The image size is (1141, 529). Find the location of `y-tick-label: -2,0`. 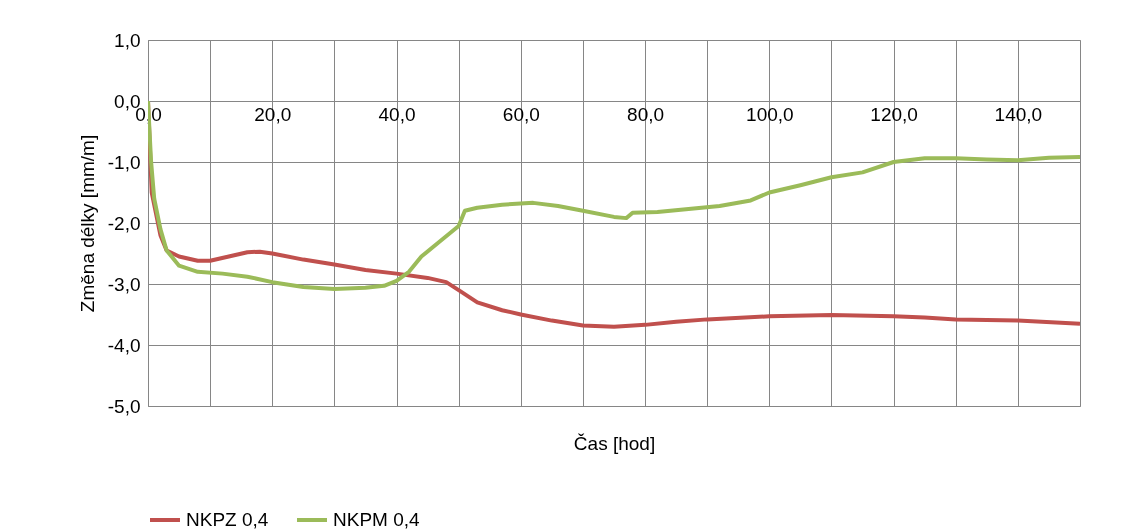

y-tick-label: -2,0 is located at coordinates (124, 223).